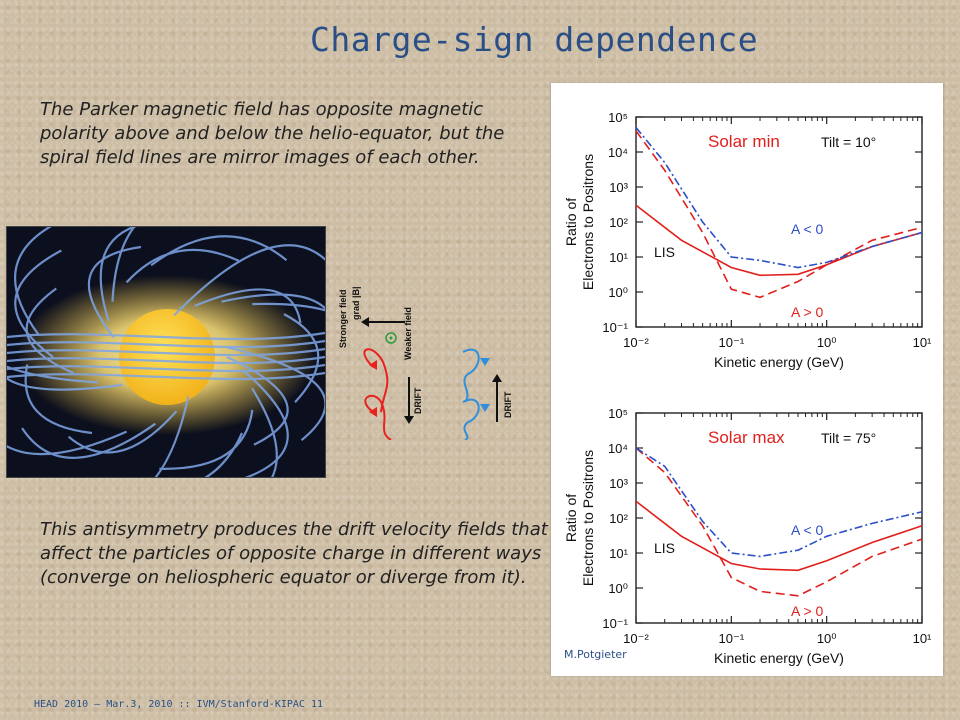 This screenshot has width=960, height=720. What do you see at coordinates (534, 39) in the screenshot?
I see `slide-title: Charge-sign dependence` at bounding box center [534, 39].